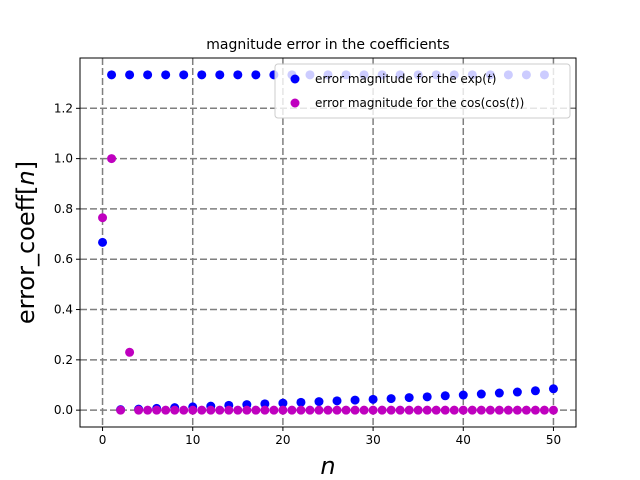  Describe the element at coordinates (63, 360) in the screenshot. I see `y-tick-label: 0.2` at that location.